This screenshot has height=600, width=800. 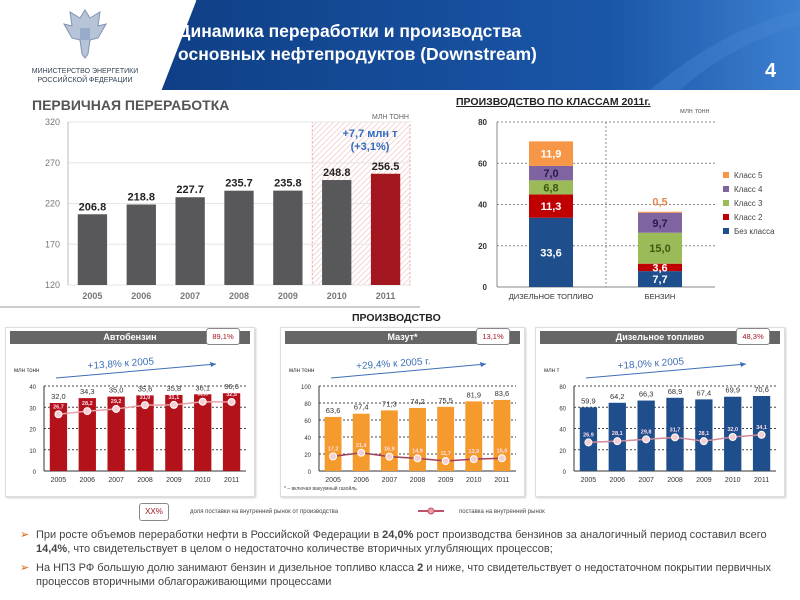 I want to click on title-line-1: Динамика переработки и производства, so click(x=350, y=31).